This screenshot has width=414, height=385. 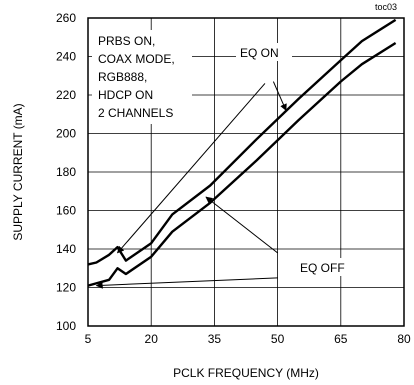 What do you see at coordinates (322, 268) in the screenshot?
I see `eq-off-label: EQ OFF` at bounding box center [322, 268].